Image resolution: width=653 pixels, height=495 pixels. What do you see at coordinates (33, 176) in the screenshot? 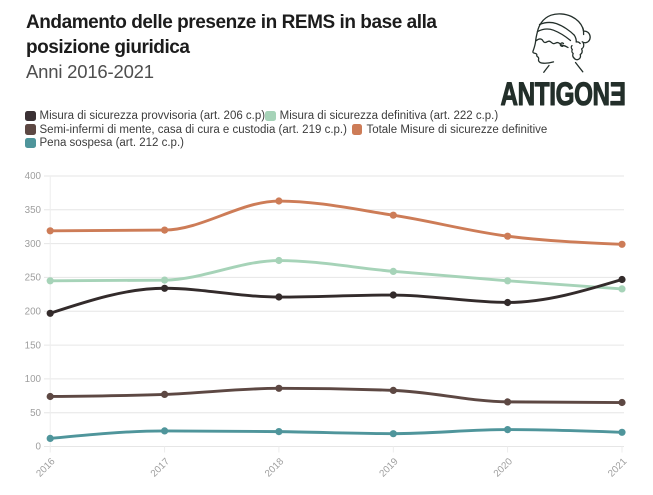
I see `svg-text: 400` at bounding box center [33, 176].